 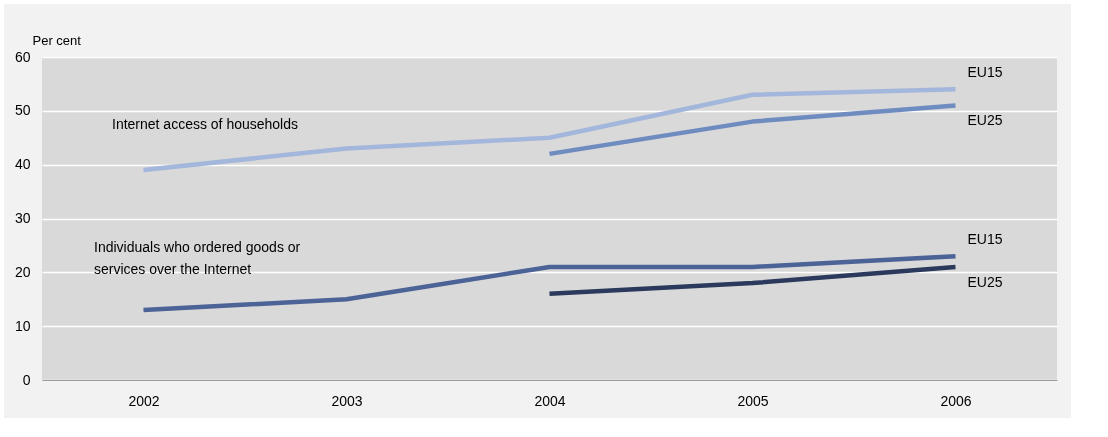 What do you see at coordinates (197, 258) in the screenshot?
I see `annotation: Individuals who ordered goods or services over the Internet` at bounding box center [197, 258].